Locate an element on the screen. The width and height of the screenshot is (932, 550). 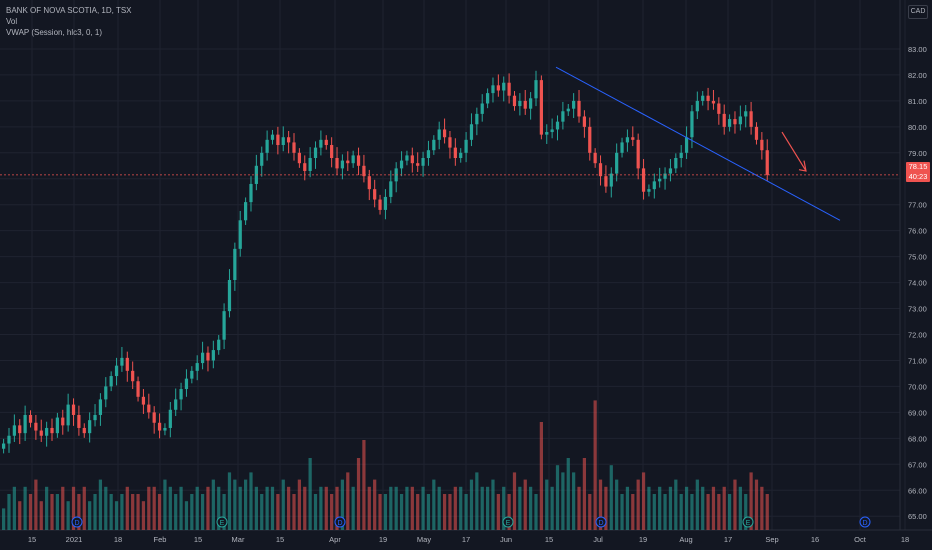
price-tick-label: 65.00 is located at coordinates (917, 516).